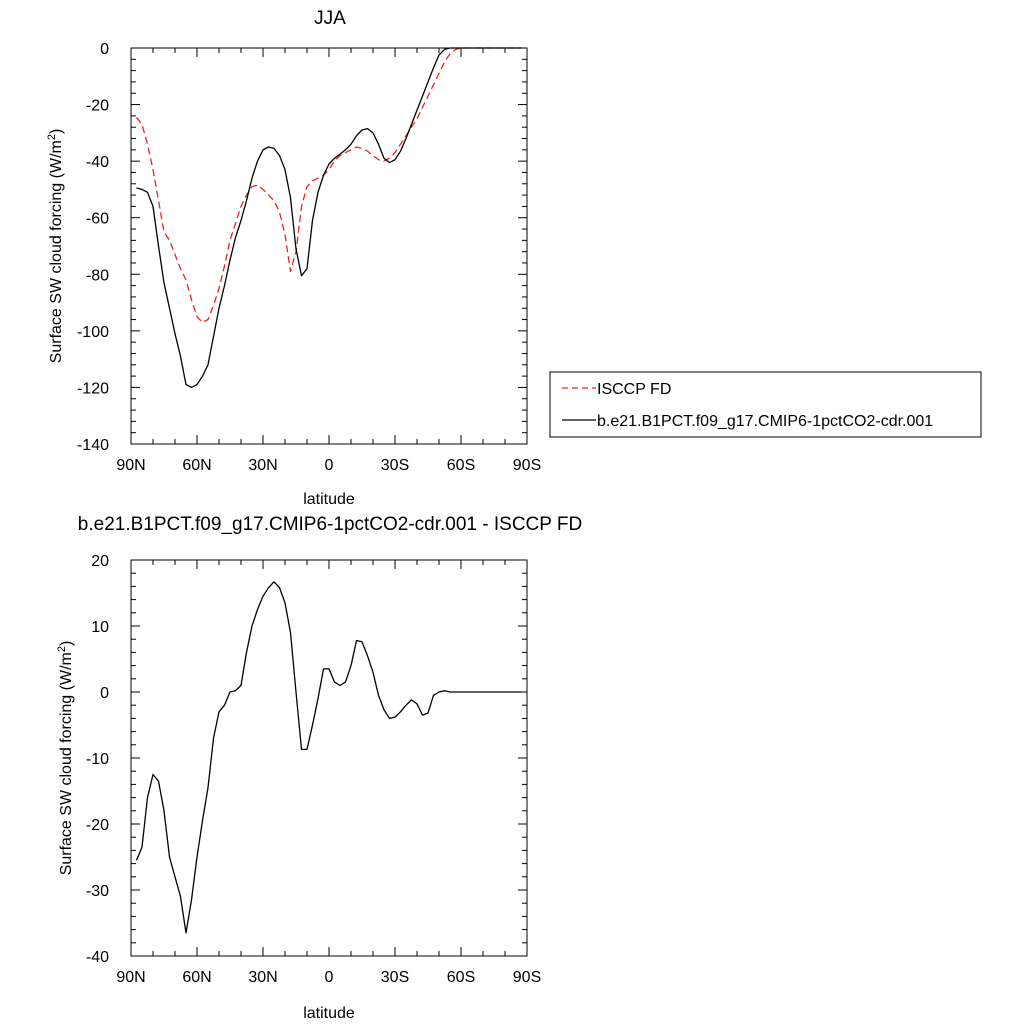  Describe the element at coordinates (100, 627) in the screenshot. I see `y-tick-label: 10` at that location.